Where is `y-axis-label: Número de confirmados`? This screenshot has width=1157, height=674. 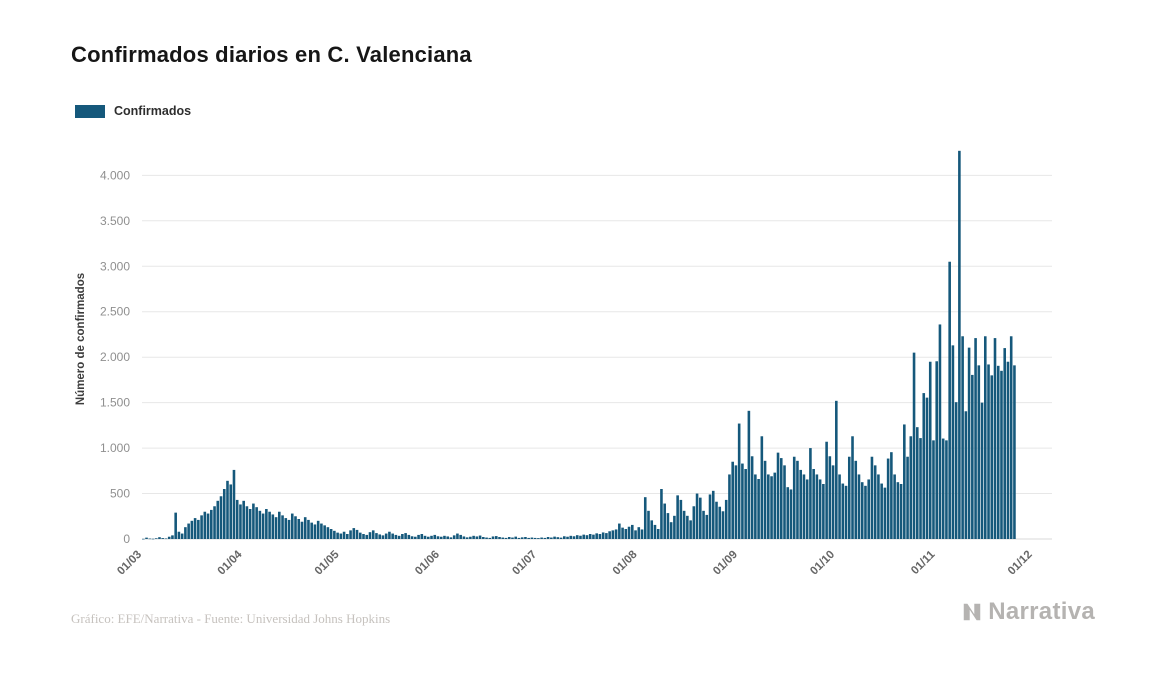 y-axis-label: Número de confirmados is located at coordinates (81, 339).